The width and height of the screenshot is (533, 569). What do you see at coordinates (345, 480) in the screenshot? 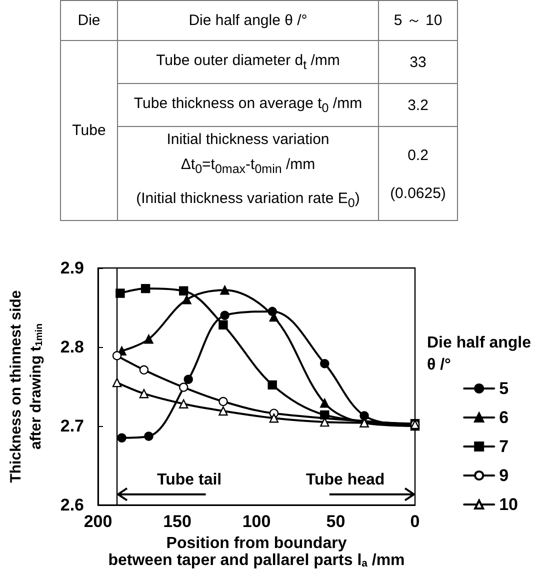
I see `annotation: Tube head` at bounding box center [345, 480].